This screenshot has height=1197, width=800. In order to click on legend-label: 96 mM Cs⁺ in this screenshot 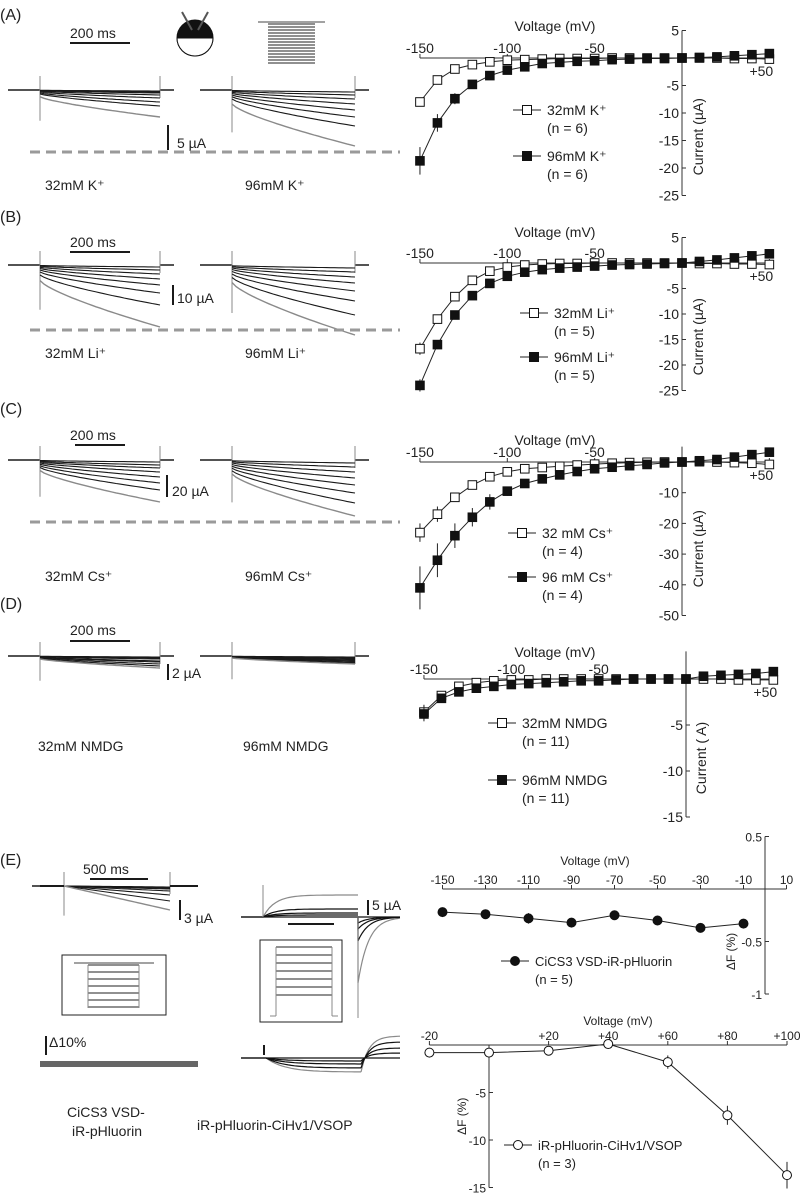, I will do `click(577, 577)`.